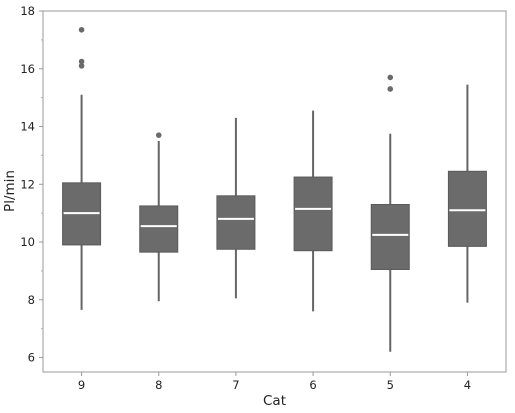 The height and width of the screenshot is (413, 515). What do you see at coordinates (467, 385) in the screenshot?
I see `x-tick-label: 4` at bounding box center [467, 385].